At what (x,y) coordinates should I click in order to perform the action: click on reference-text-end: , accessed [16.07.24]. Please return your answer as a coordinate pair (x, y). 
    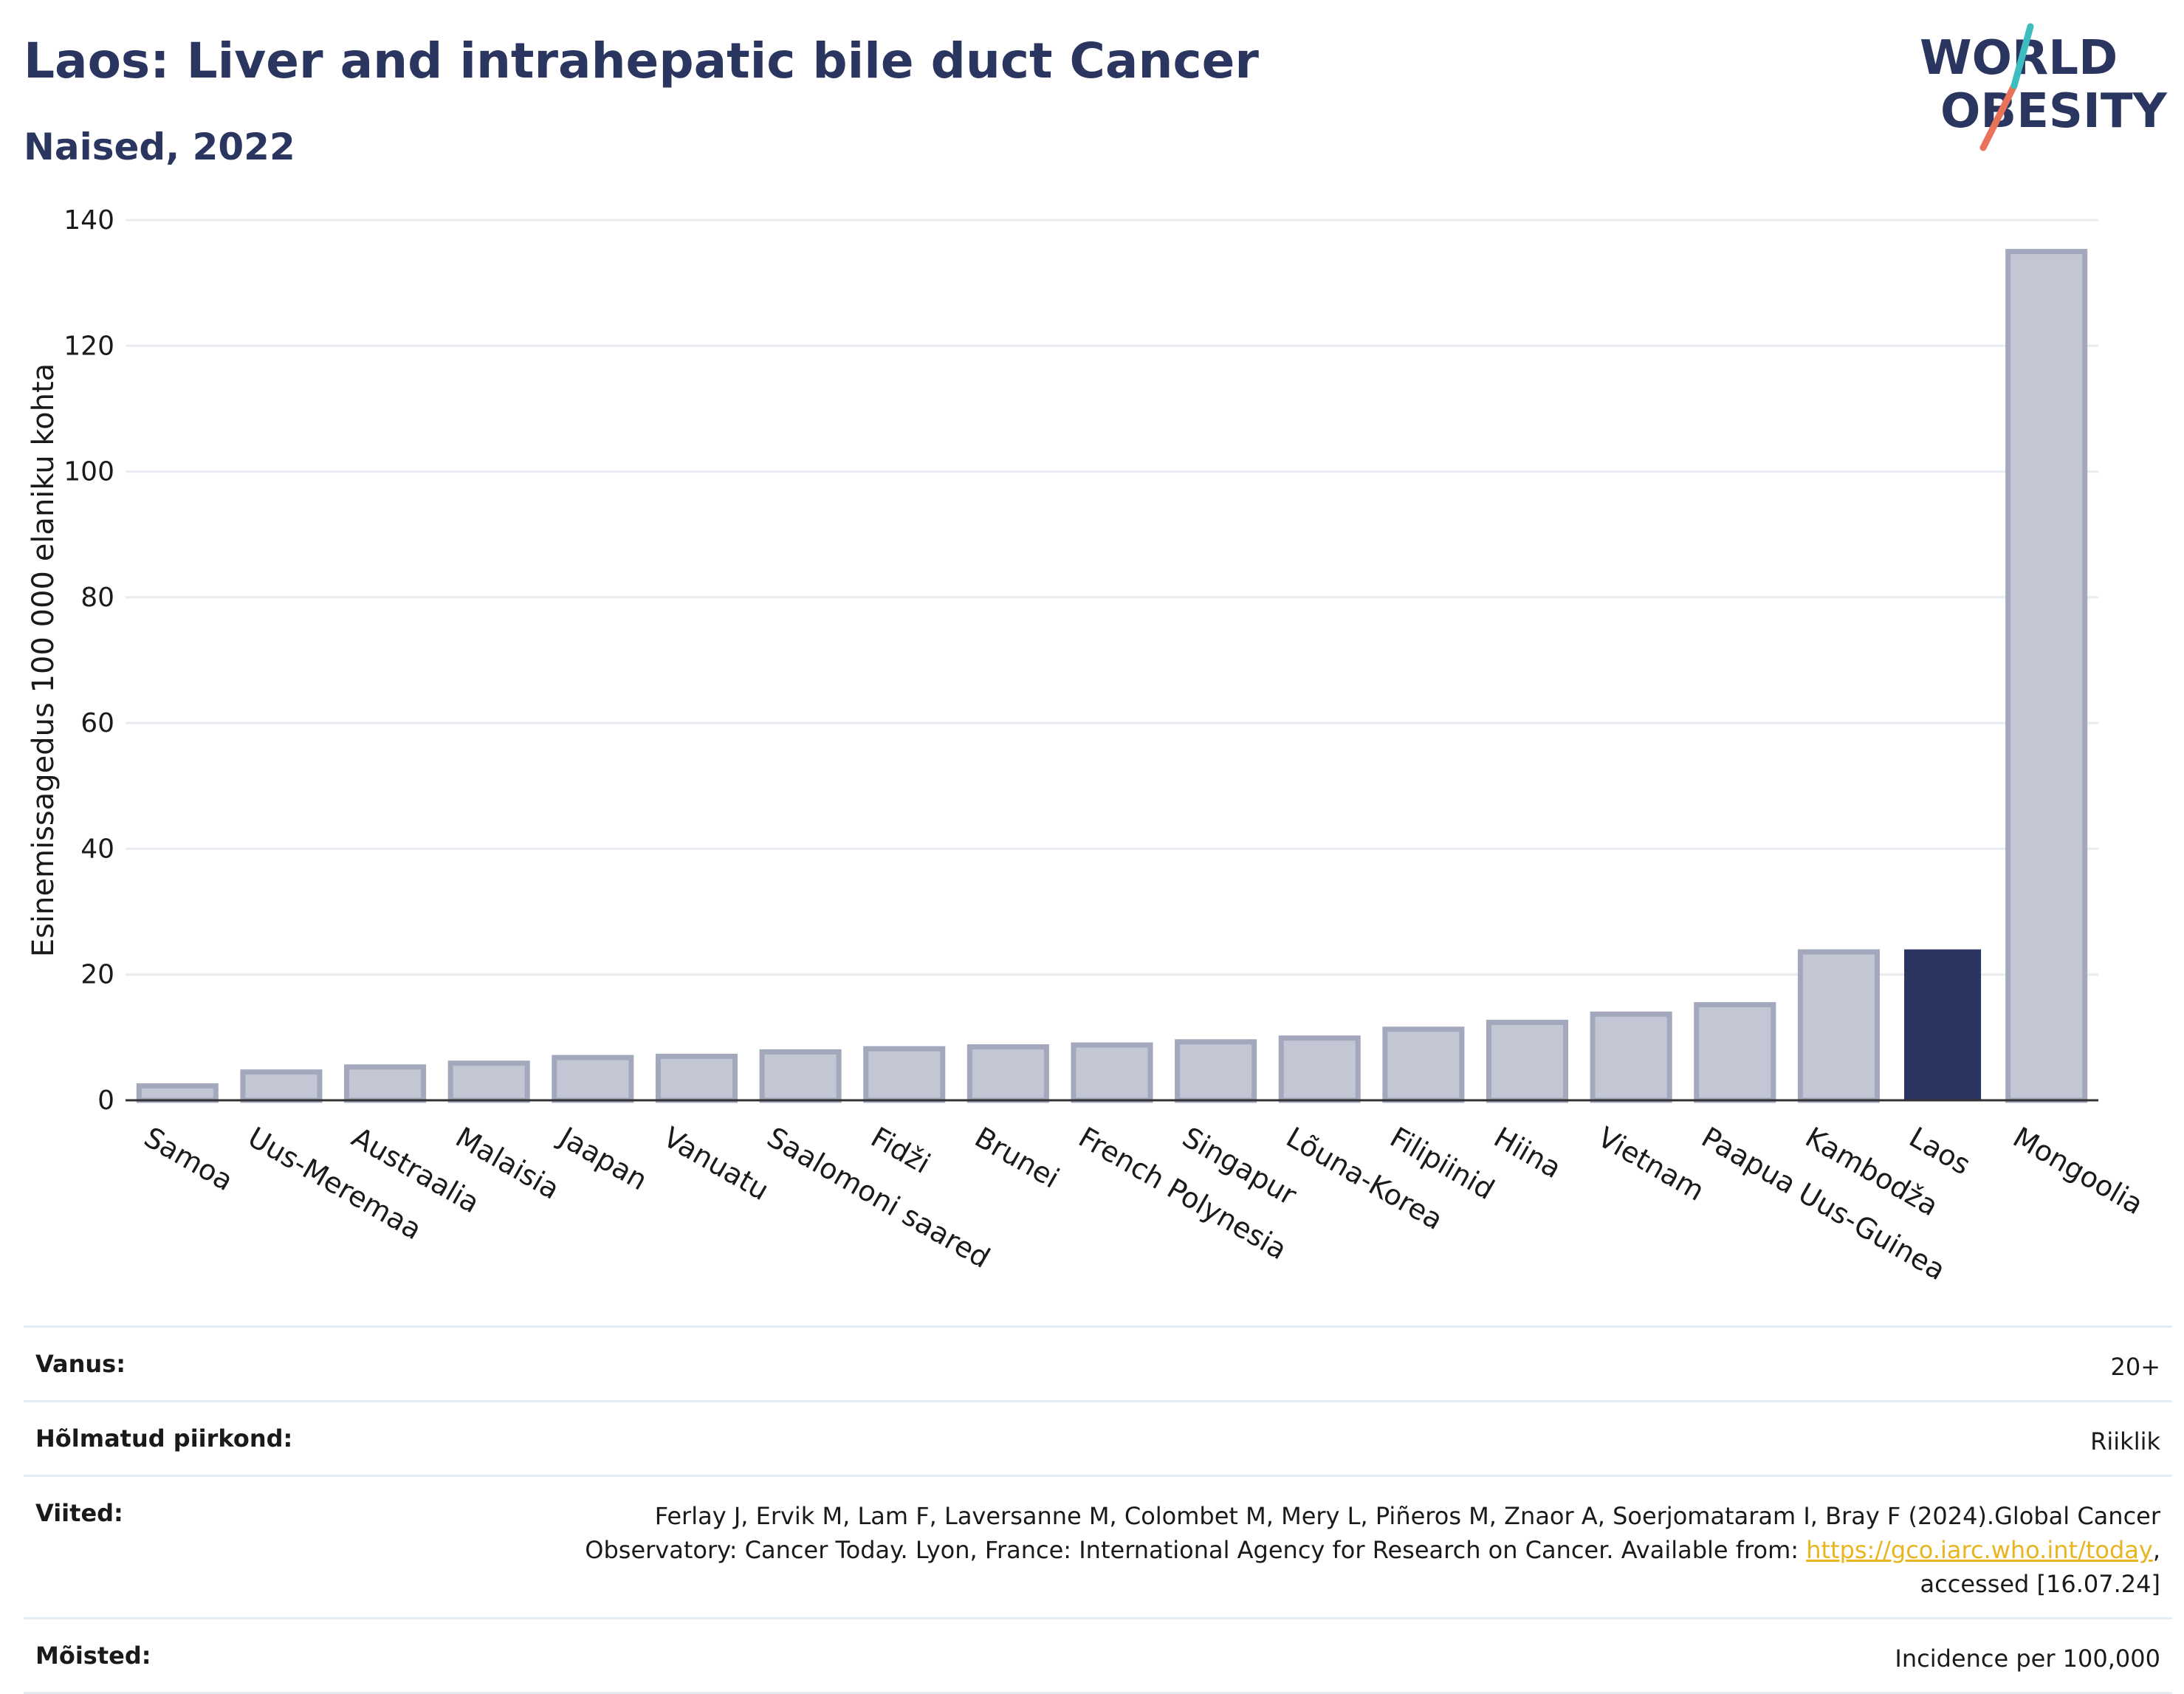
    Looking at the image, I should click on (2040, 1567).